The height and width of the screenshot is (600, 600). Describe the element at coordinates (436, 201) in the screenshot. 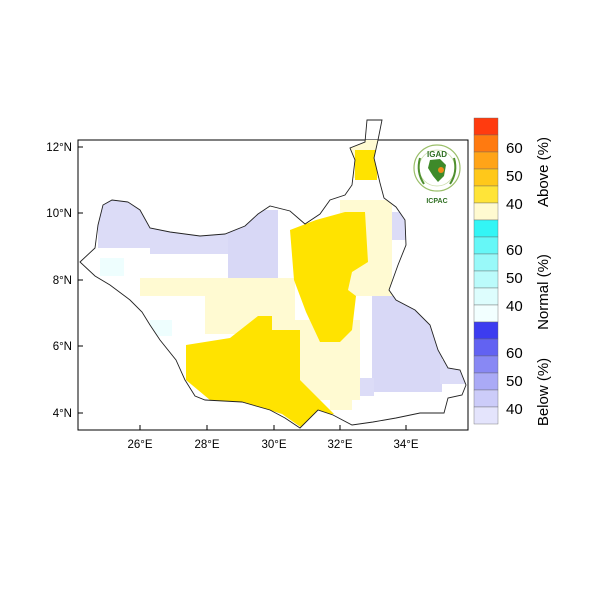

I see `logo-icpac-text: ICPAC` at that location.